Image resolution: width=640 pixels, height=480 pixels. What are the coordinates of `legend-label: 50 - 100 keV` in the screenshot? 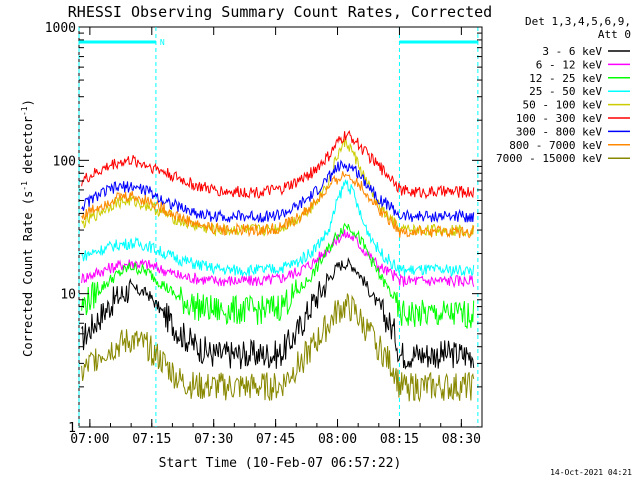 It's located at (563, 105).